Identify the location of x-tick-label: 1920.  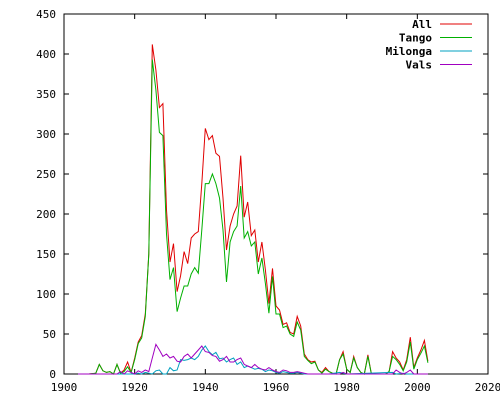
(134, 387).